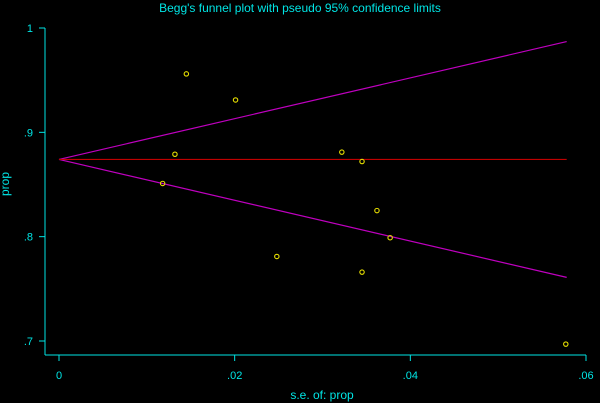 Image resolution: width=600 pixels, height=403 pixels. I want to click on y-tick-label: .7, so click(28, 342).